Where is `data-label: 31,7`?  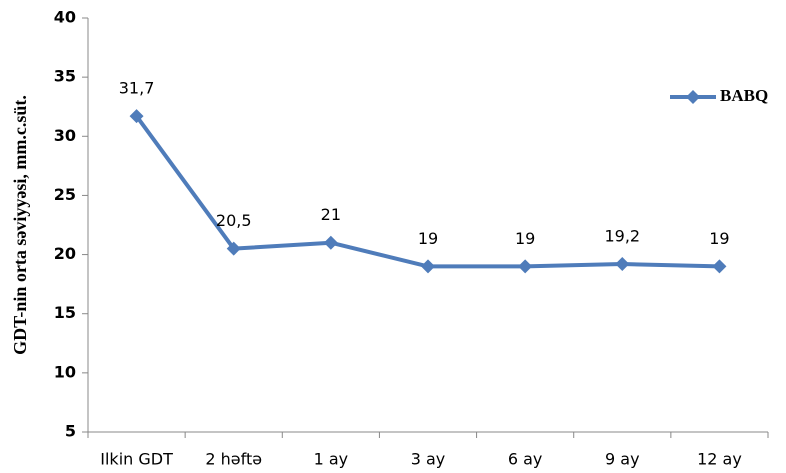
data-label: 31,7 is located at coordinates (137, 88).